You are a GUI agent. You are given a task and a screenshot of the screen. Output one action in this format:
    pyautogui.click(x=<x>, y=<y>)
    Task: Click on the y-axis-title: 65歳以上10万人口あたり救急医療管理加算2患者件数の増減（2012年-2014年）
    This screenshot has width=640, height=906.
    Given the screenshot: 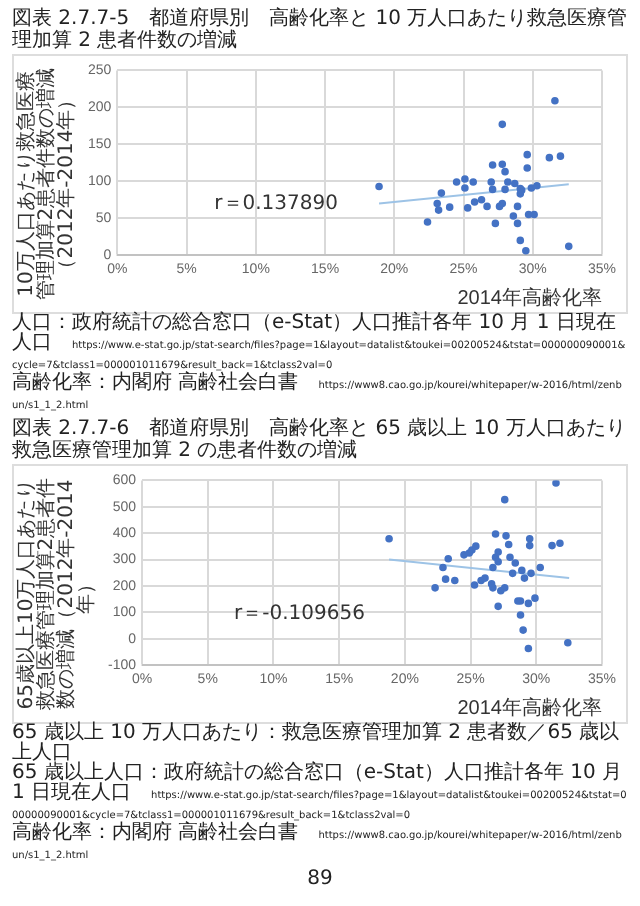 What is the action you would take?
    pyautogui.click(x=57, y=595)
    